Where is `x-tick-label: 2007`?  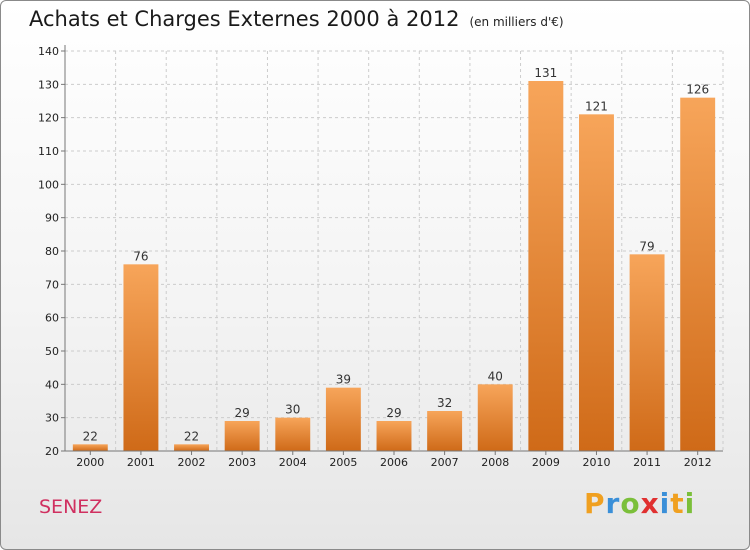 x-tick-label: 2007 is located at coordinates (445, 462).